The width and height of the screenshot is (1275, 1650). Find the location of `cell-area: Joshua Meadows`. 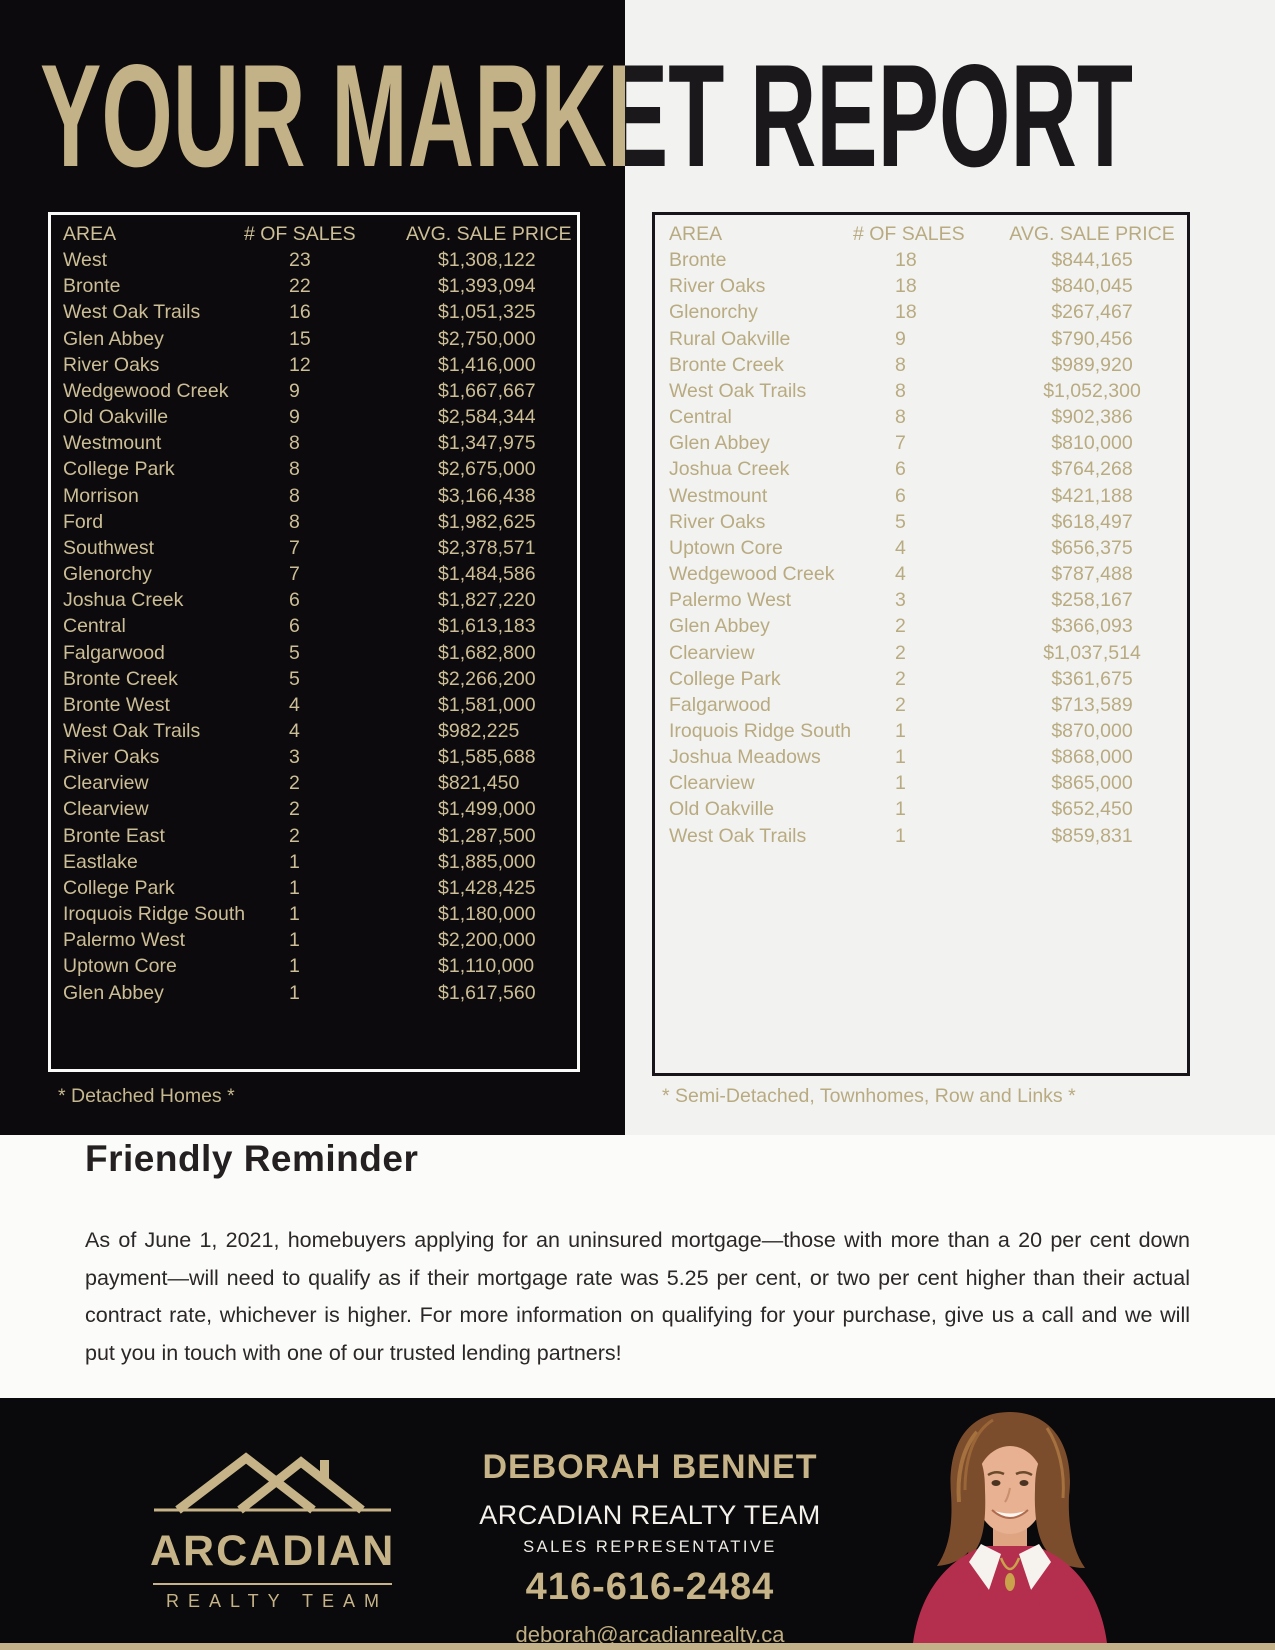

cell-area: Joshua Meadows is located at coordinates (745, 757).